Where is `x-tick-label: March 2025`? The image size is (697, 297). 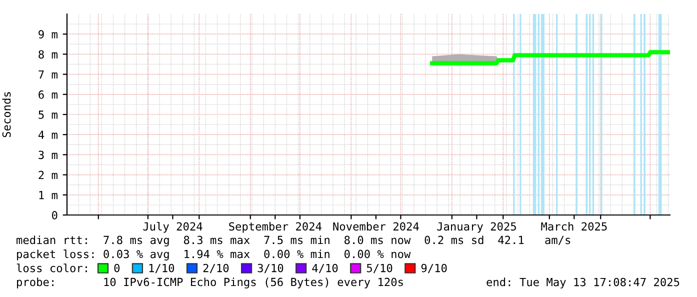 x-tick-label: March 2025 is located at coordinates (574, 226).